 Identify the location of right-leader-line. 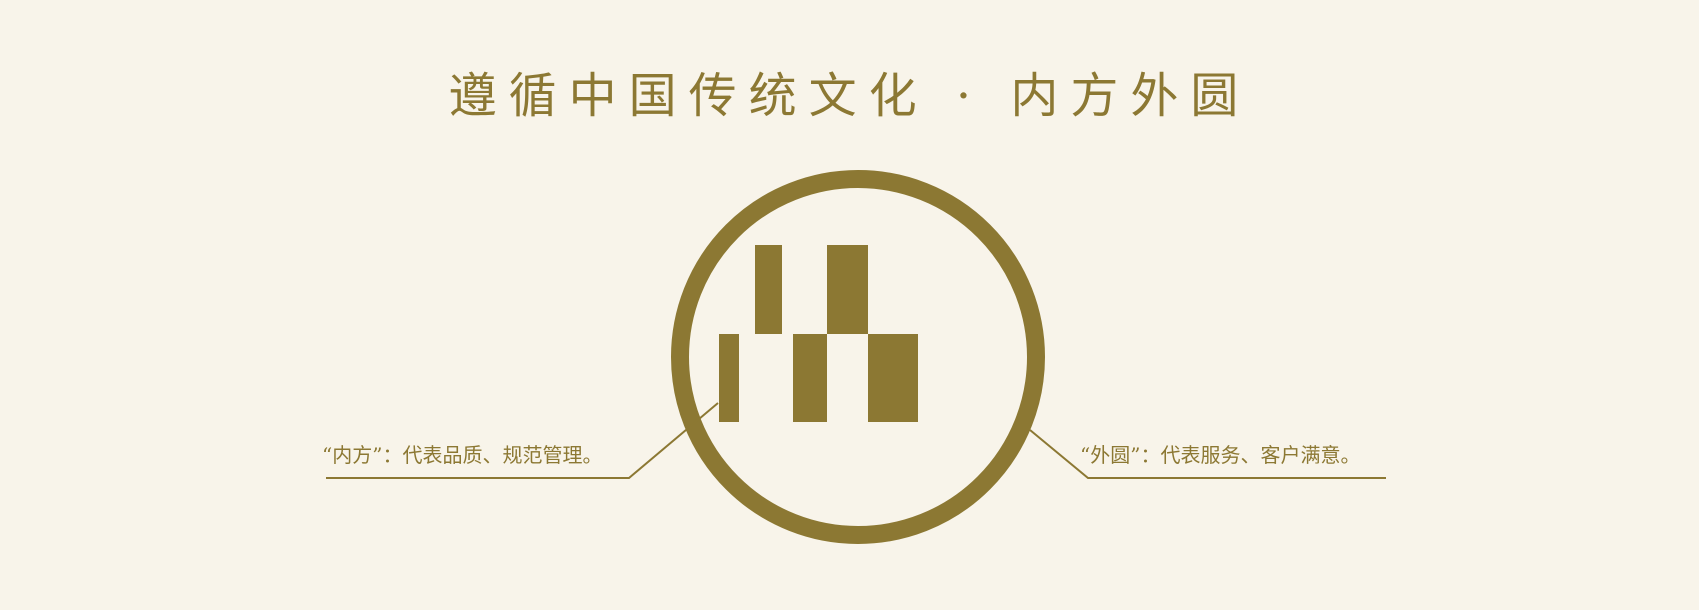
(1207, 454).